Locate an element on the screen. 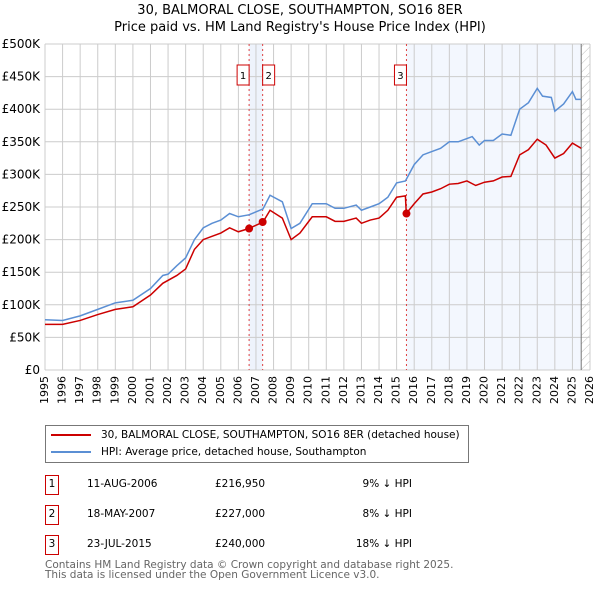 The width and height of the screenshot is (600, 590). x-tick-label: 2022 is located at coordinates (519, 390).